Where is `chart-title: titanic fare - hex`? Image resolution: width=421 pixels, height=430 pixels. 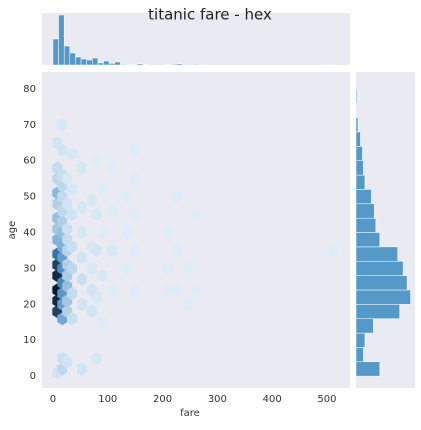
chart-title: titanic fare - hex is located at coordinates (210, 15).